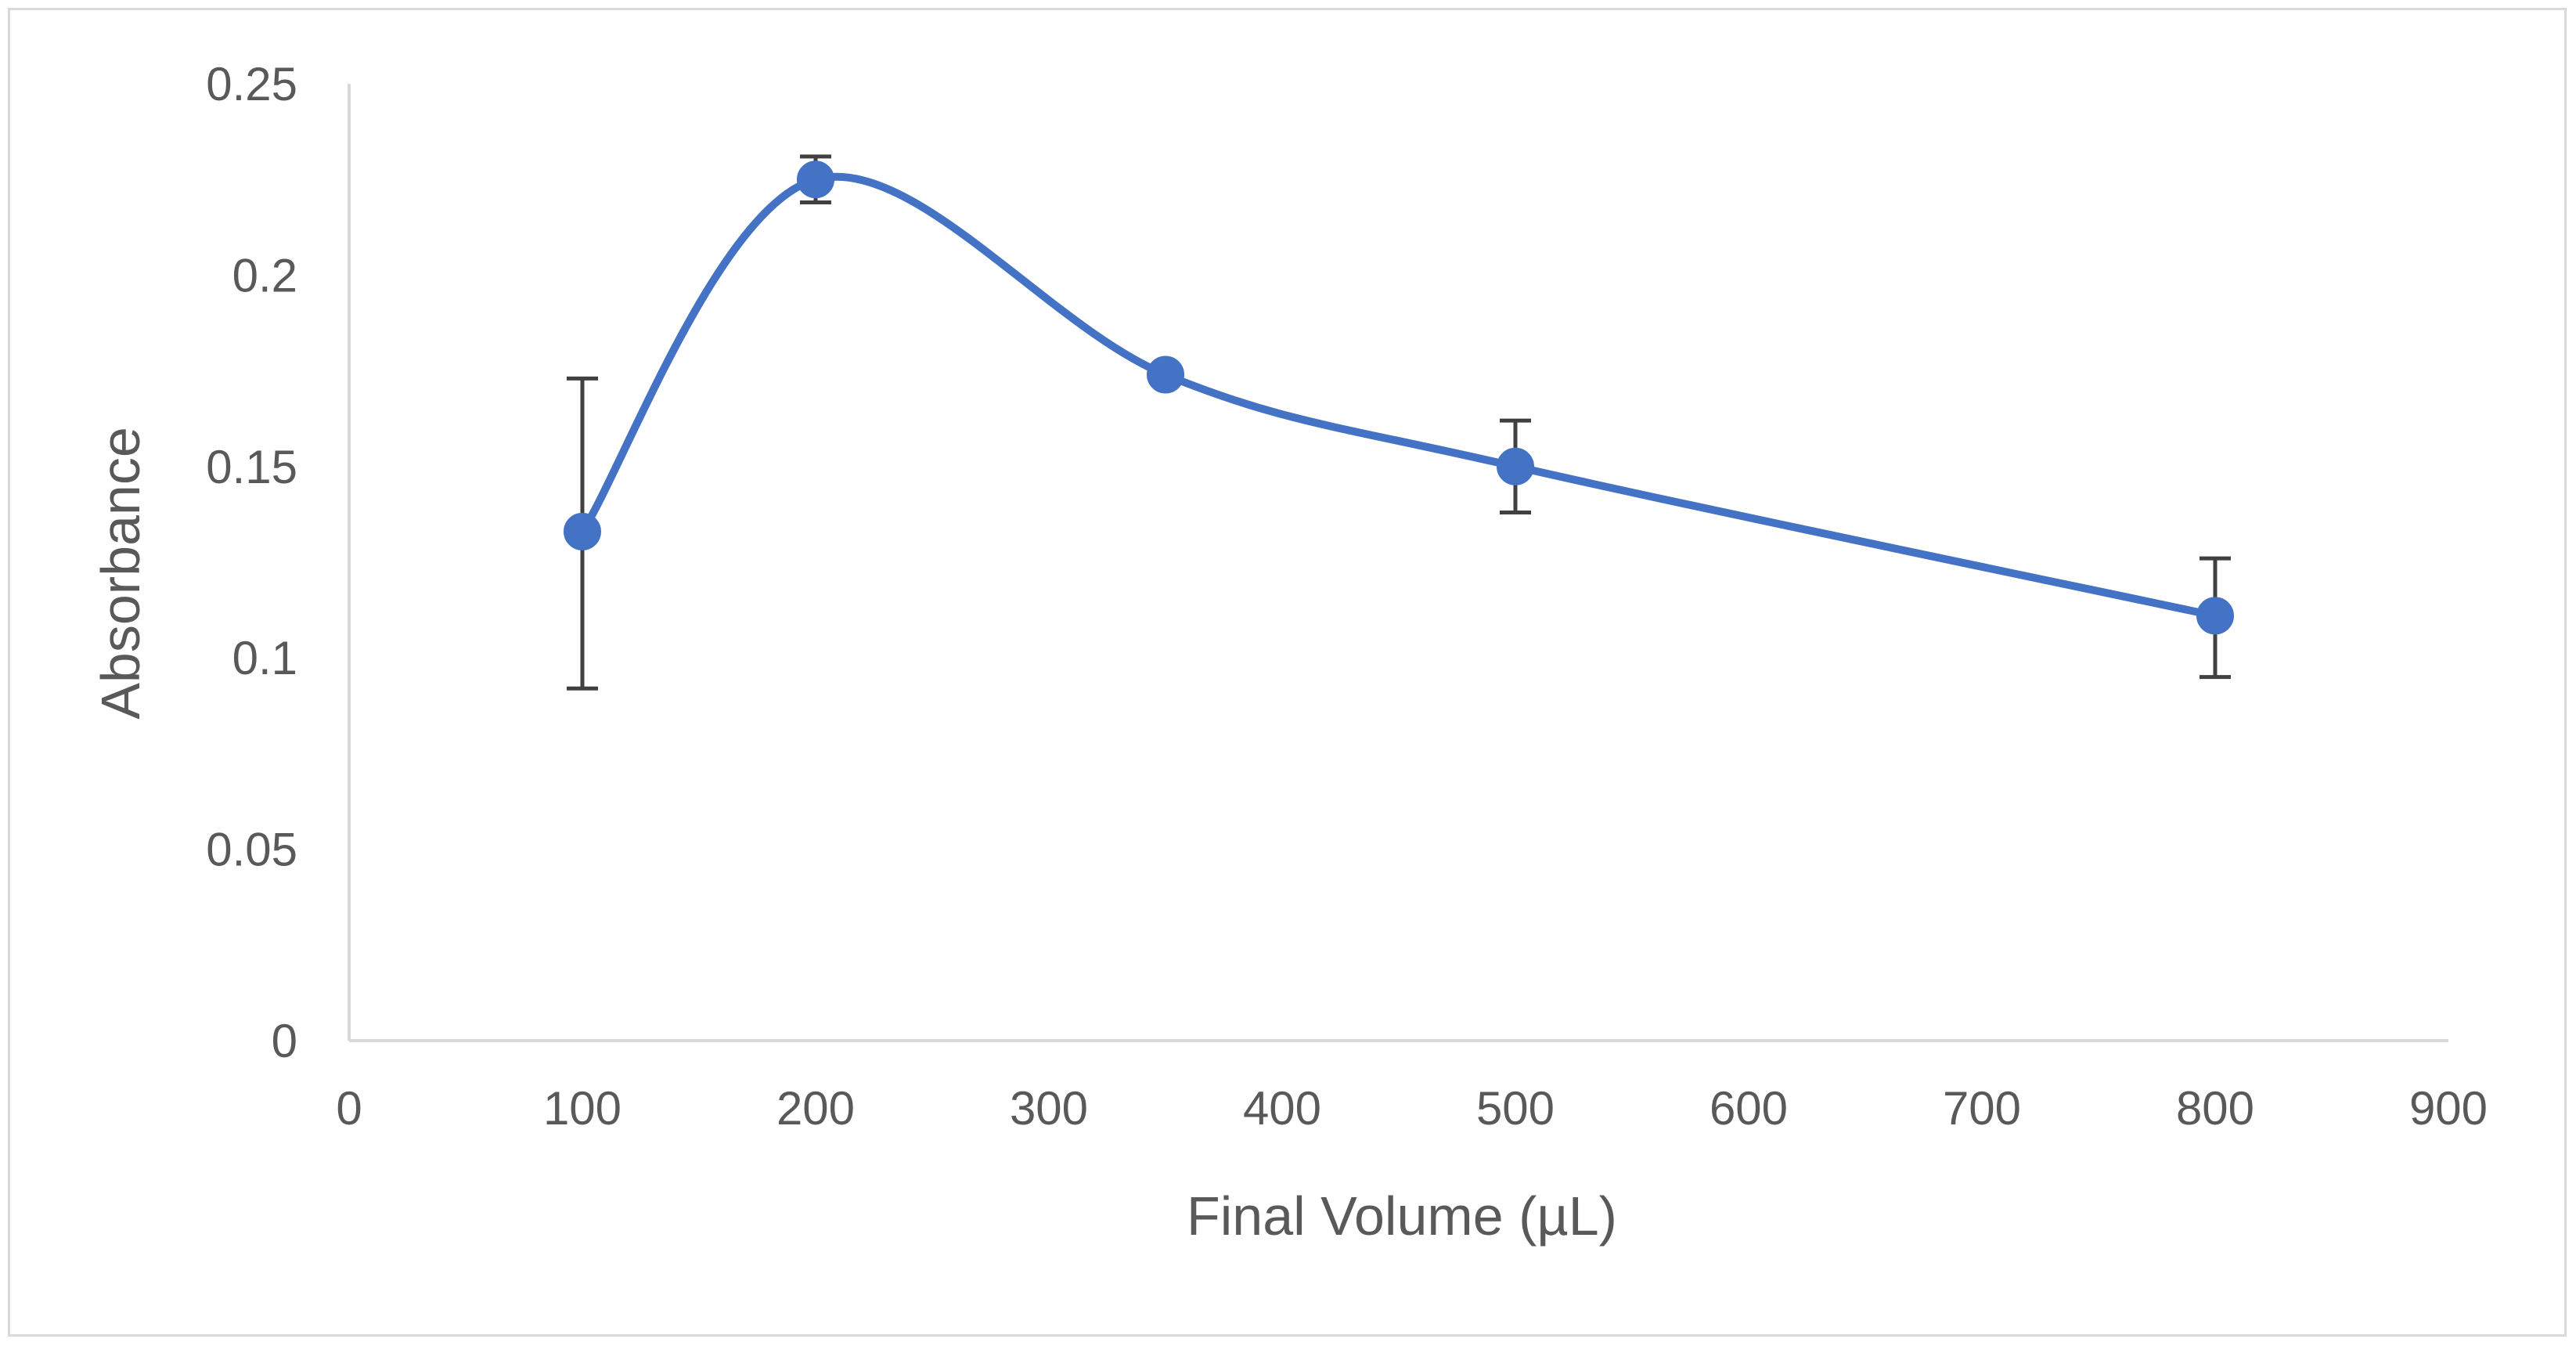  What do you see at coordinates (582, 1108) in the screenshot?
I see `x-tick-label: 100` at bounding box center [582, 1108].